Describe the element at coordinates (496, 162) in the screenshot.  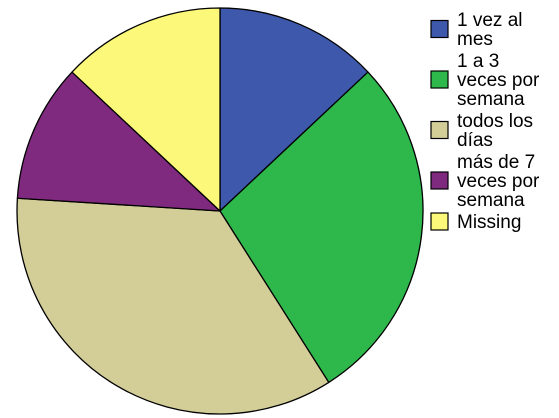
I see `legend-label-4-line-1: más de 7` at that location.